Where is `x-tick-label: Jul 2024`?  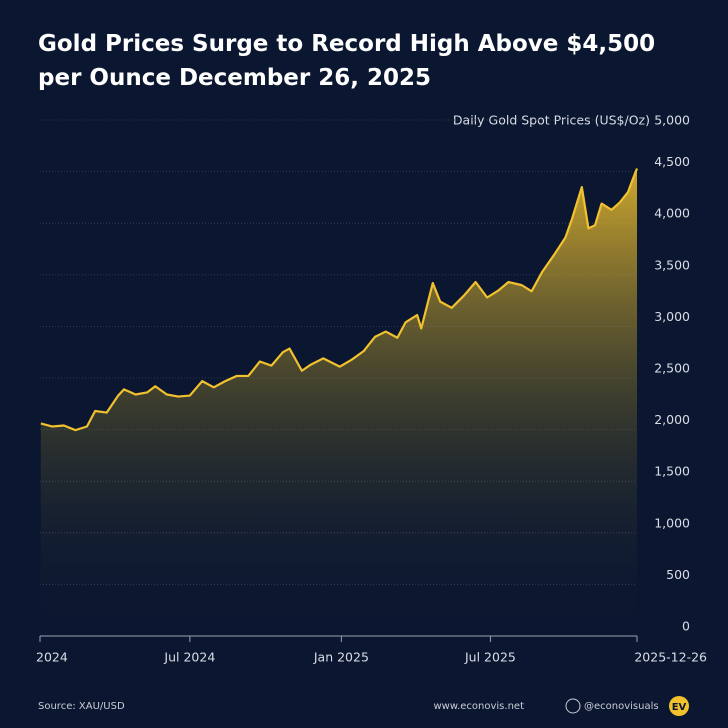 x-tick-label: Jul 2024 is located at coordinates (189, 657).